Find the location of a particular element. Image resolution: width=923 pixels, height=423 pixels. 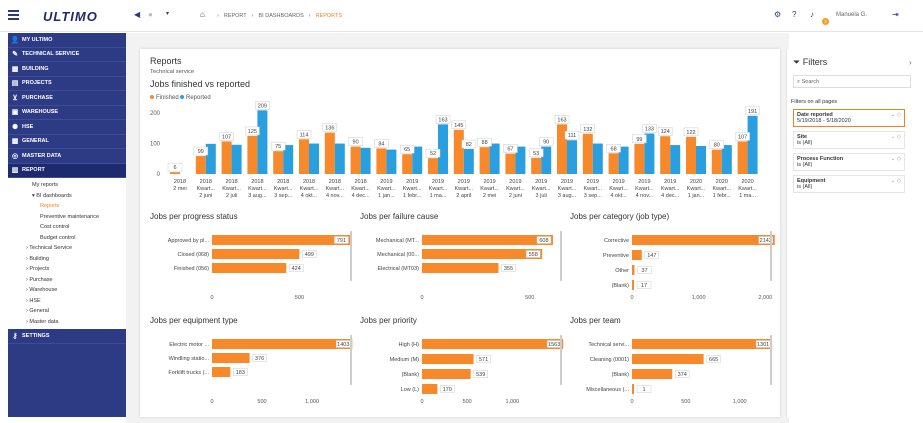

chevron-right-icon: › is located at coordinates (910, 62).